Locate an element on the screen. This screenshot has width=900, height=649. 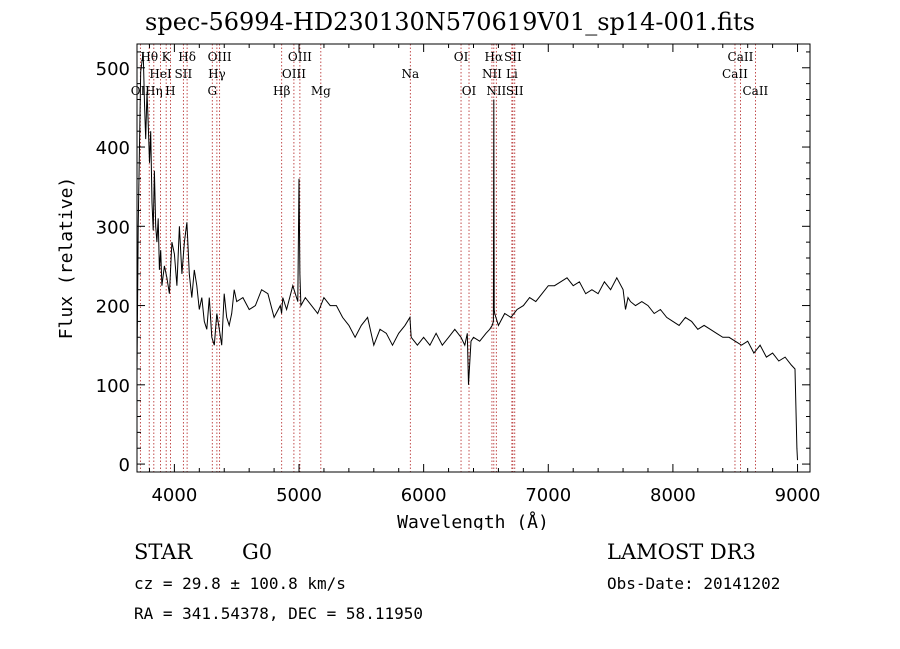
obs-date: Obs-Date: 20141202 is located at coordinates (694, 583).